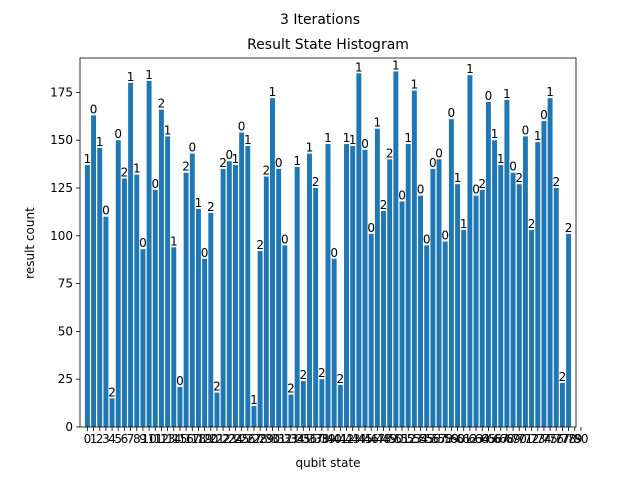 This screenshot has width=640, height=480. Describe the element at coordinates (408, 439) in the screenshot. I see `x-tick-label: 52` at that location.